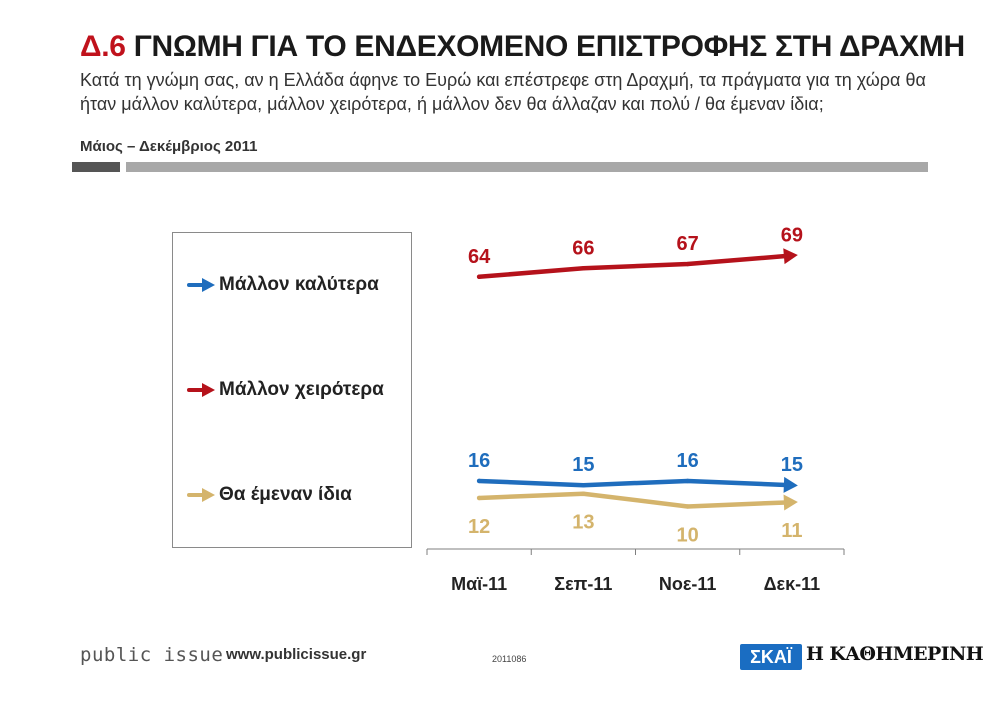  I want to click on legend-item-worse: Μάλλον χειρότερα, so click(285, 390).